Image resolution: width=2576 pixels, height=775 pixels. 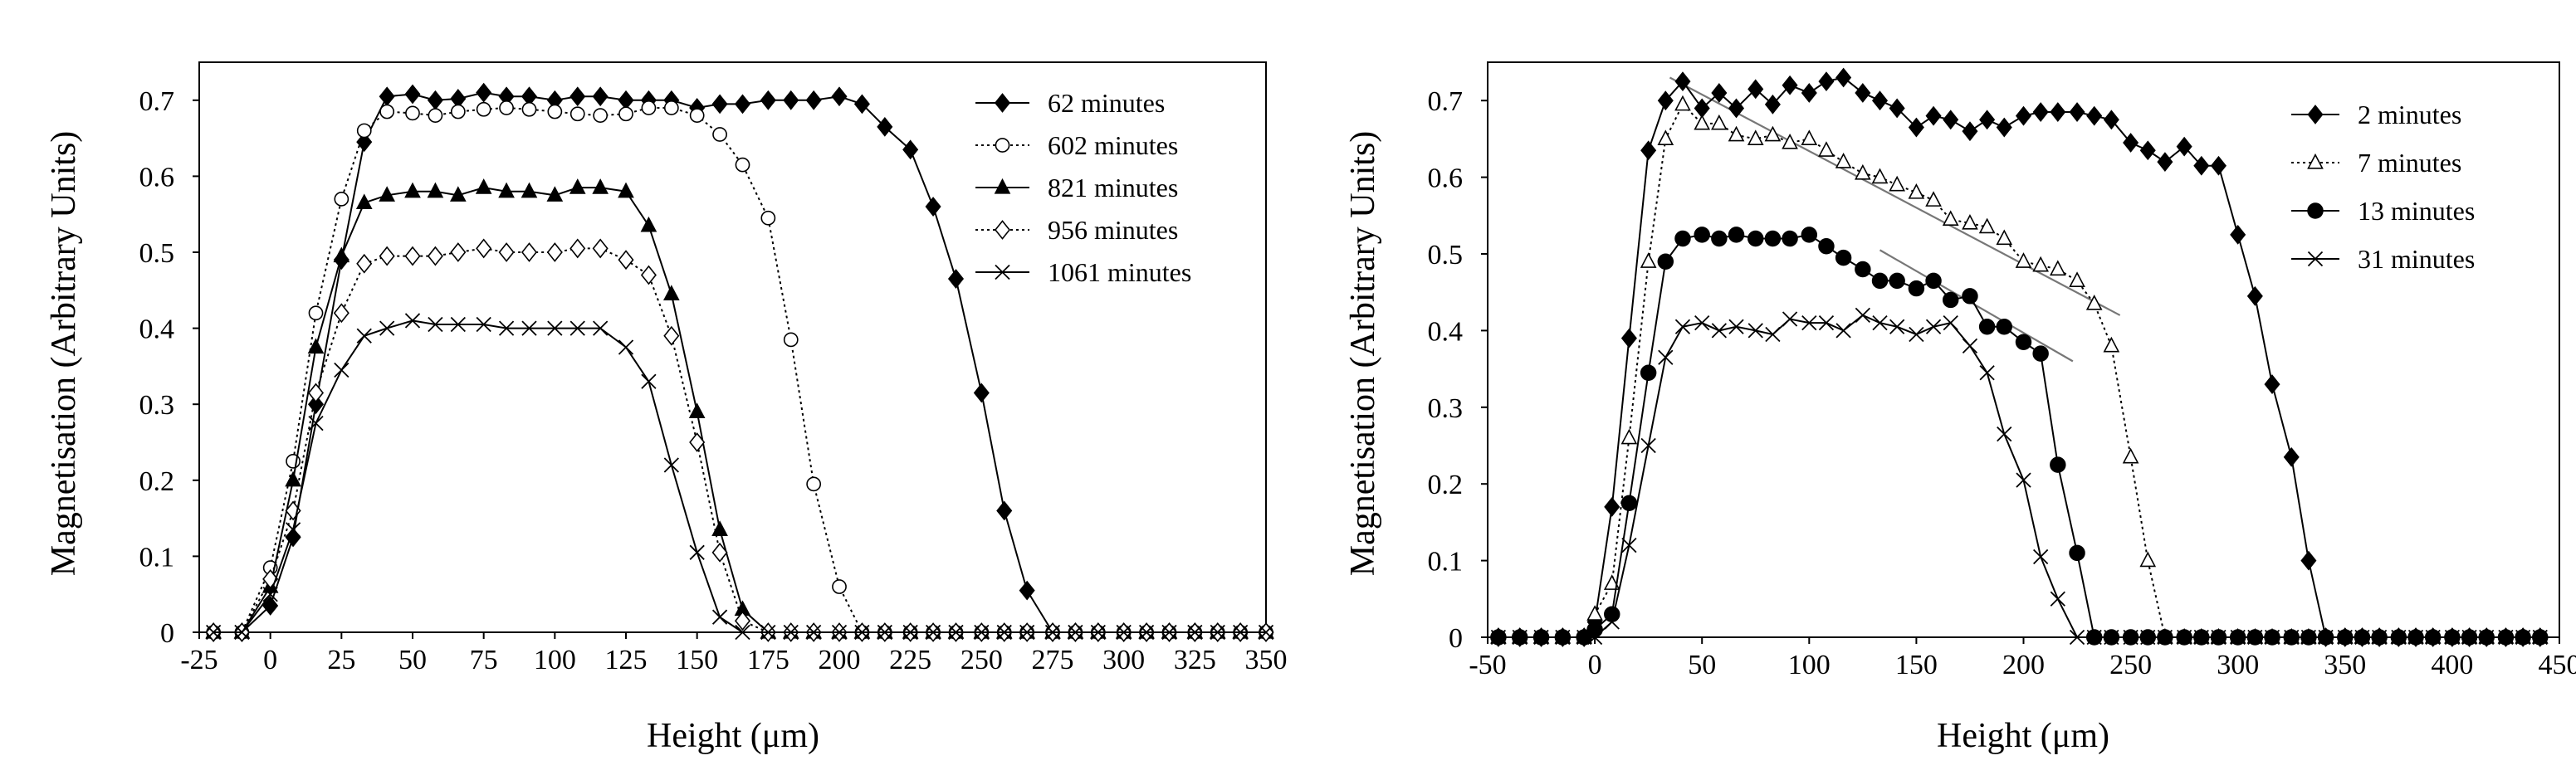 What do you see at coordinates (167, 633) in the screenshot?
I see `y-tick-label: 0` at bounding box center [167, 633].